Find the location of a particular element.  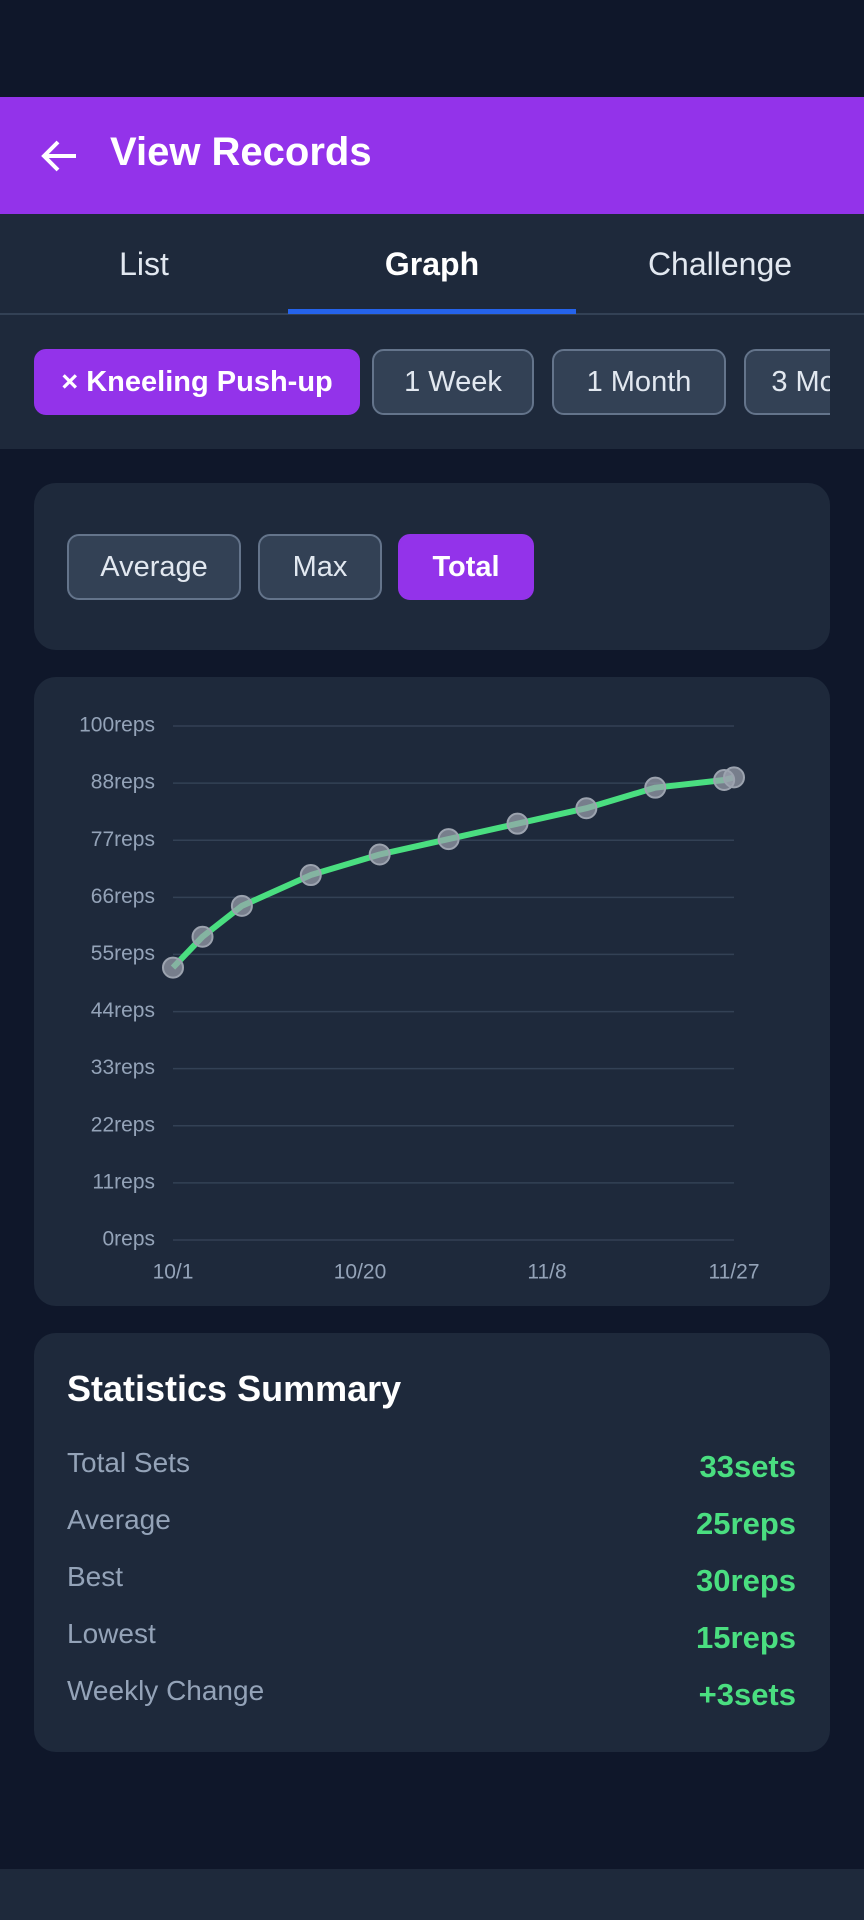

back-button is located at coordinates (60, 156).